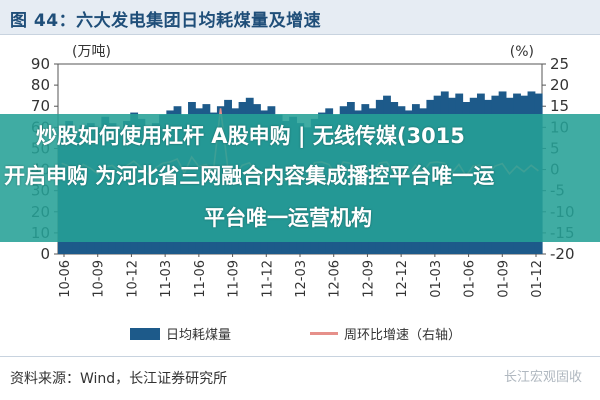 Image resolution: width=600 pixels, height=400 pixels. I want to click on figure-title: 图 44：六大发电集团日均耗煤量及增速, so click(166, 21).